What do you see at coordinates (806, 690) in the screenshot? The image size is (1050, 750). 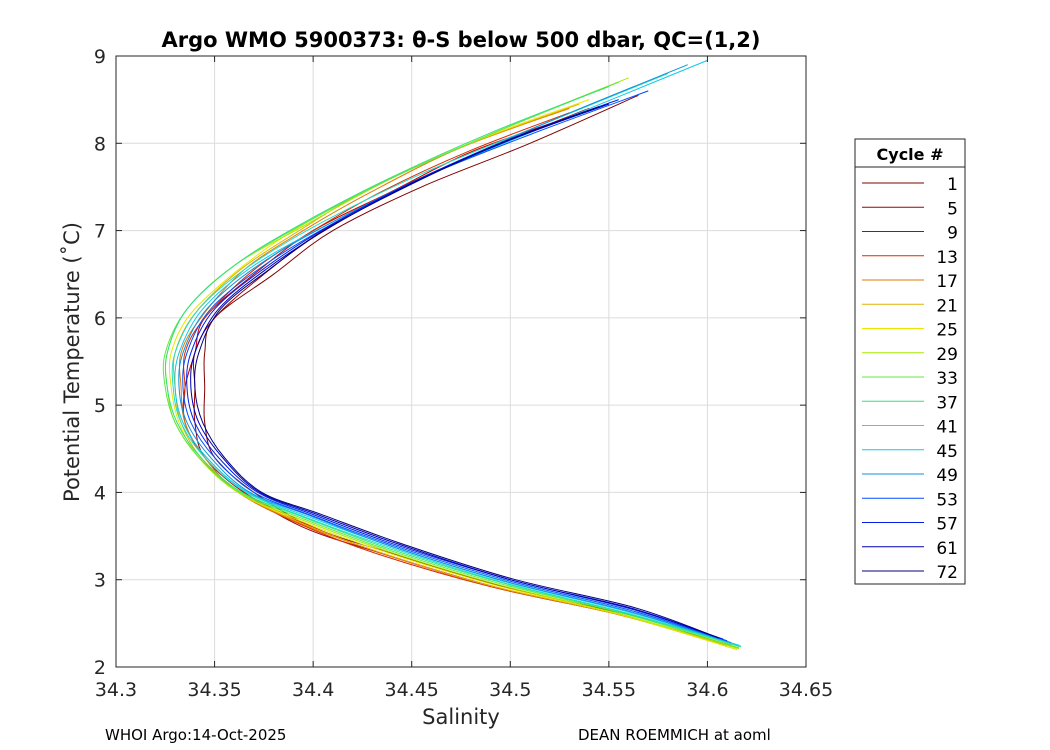 I see `x-tick-label: 34.65` at bounding box center [806, 690].